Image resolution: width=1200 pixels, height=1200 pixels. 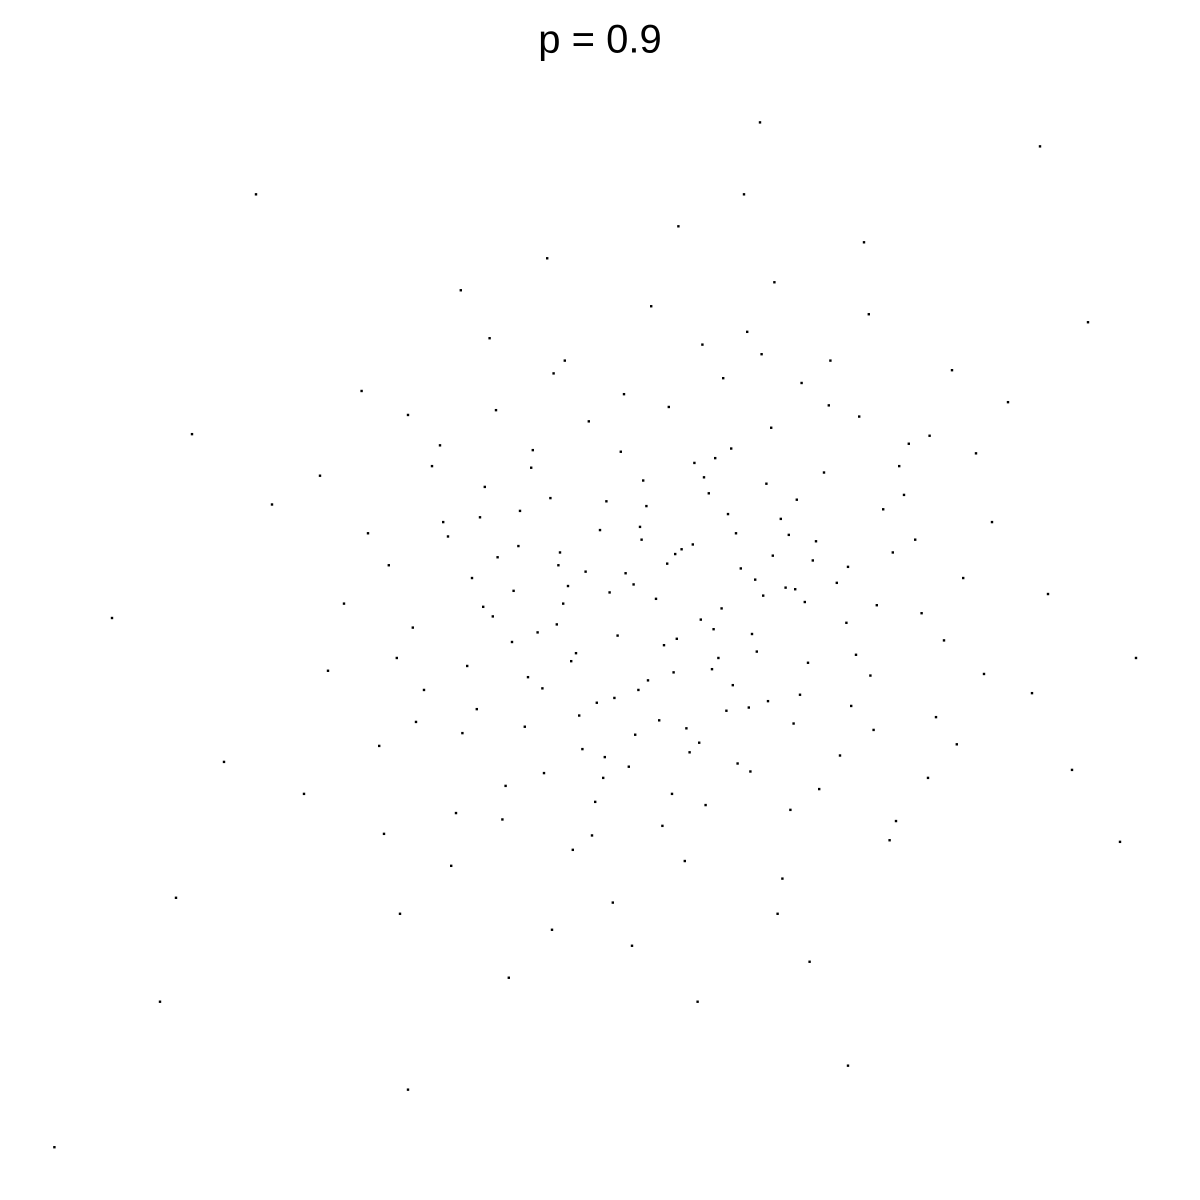 I want to click on chart-title: p = 0.9, so click(x=599, y=40).